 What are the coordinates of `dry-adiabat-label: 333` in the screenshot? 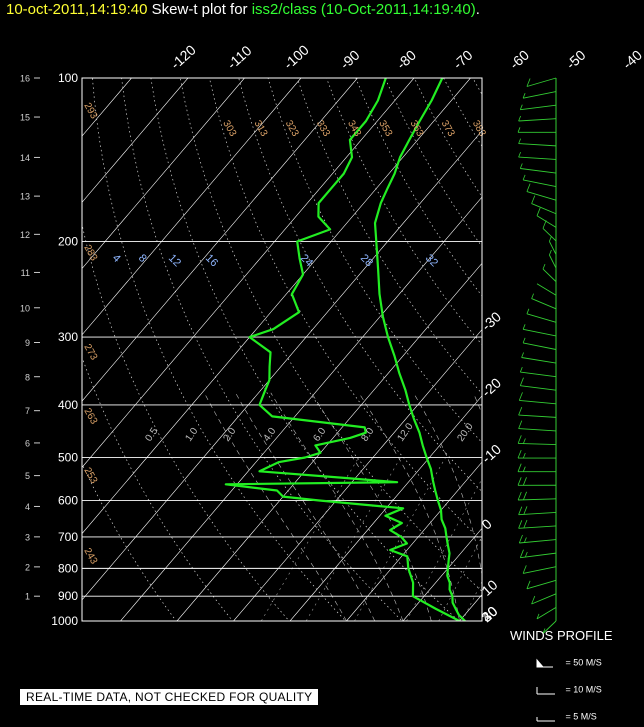 It's located at (323, 129).